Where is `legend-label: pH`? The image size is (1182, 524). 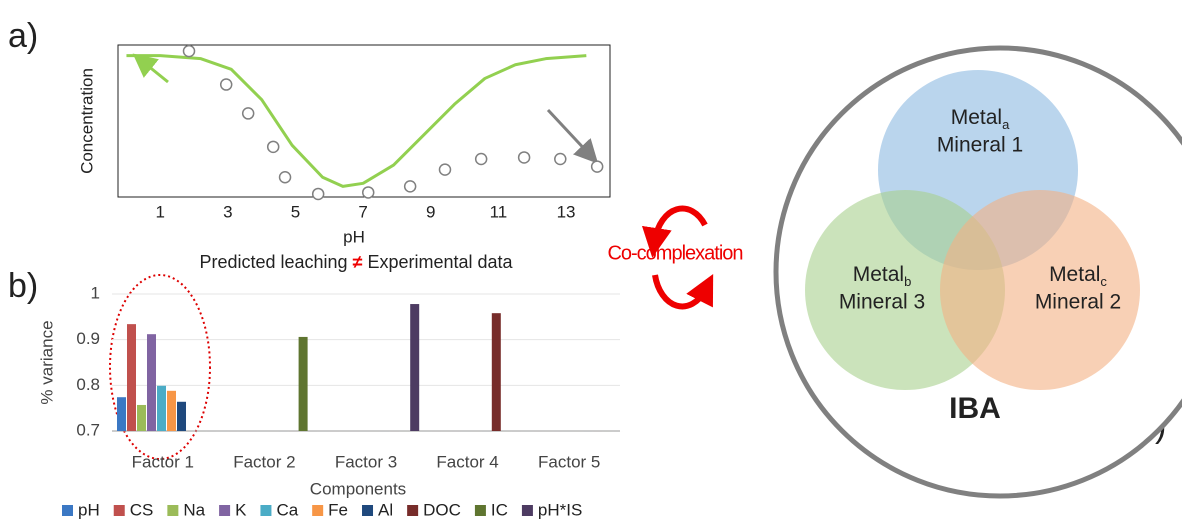 legend-label: pH is located at coordinates (89, 509).